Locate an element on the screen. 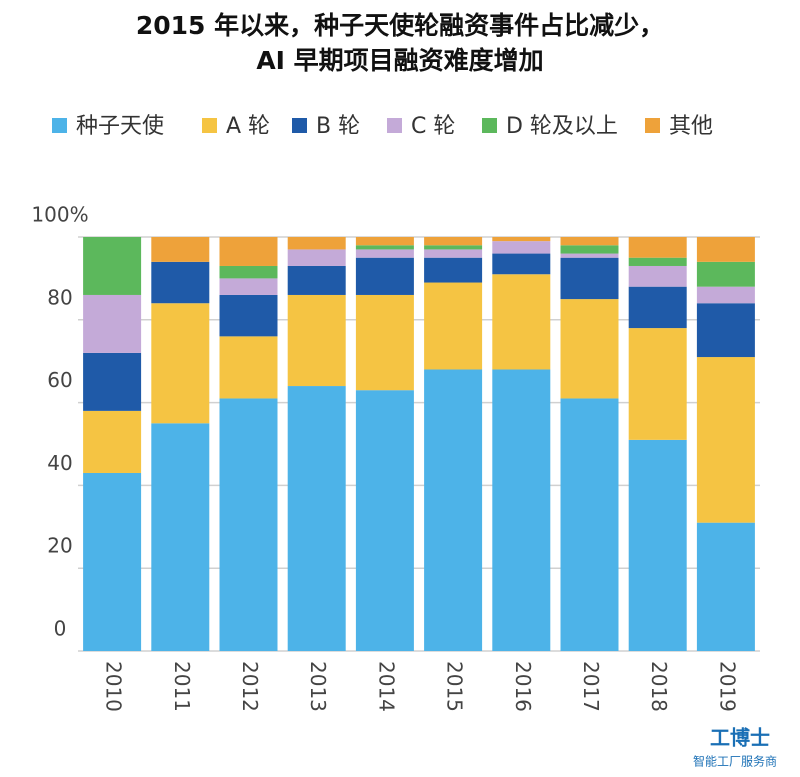  legend-label: B 轮 is located at coordinates (338, 126).